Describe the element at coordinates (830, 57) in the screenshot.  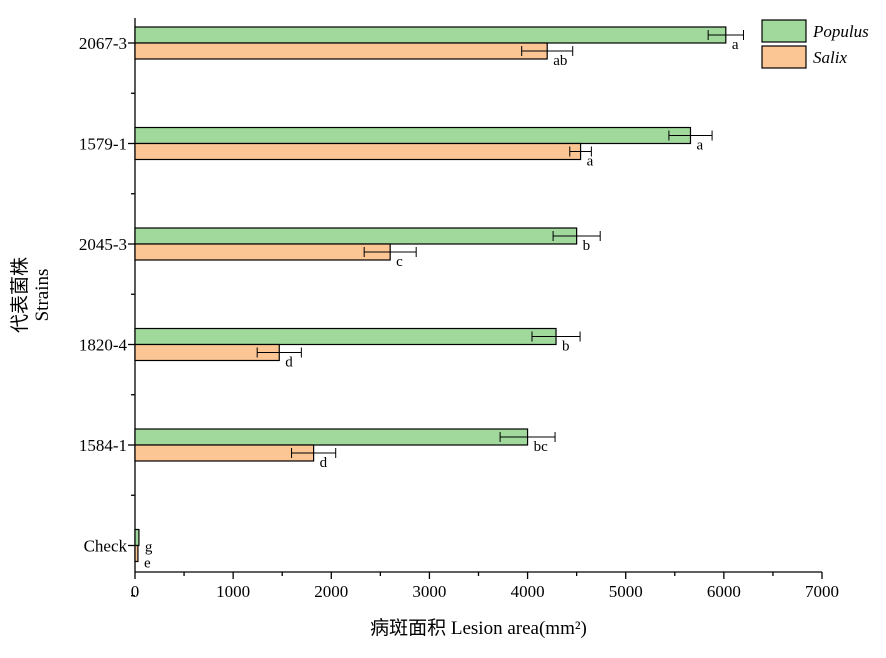
I see `legend-label: Salix` at that location.